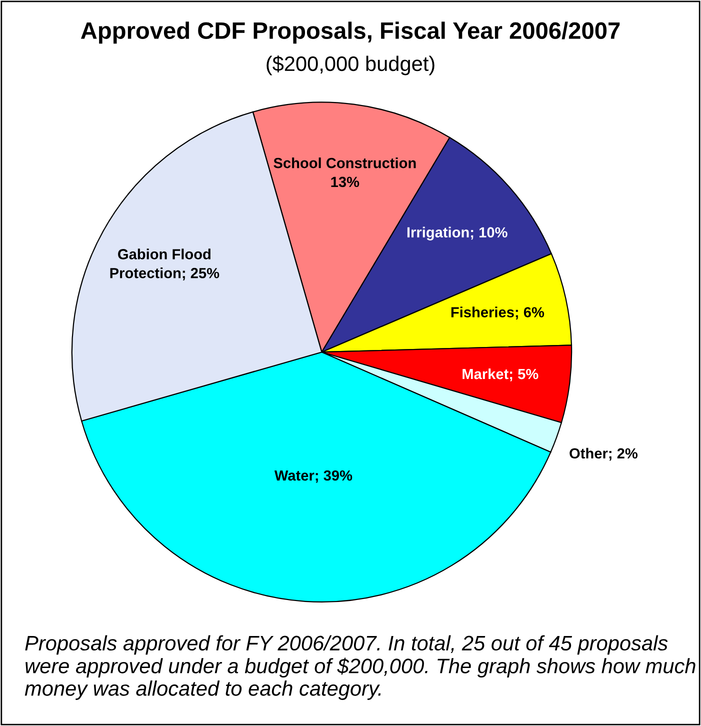 This screenshot has width=701, height=726. I want to click on slice-label: Water; 39%, so click(313, 476).